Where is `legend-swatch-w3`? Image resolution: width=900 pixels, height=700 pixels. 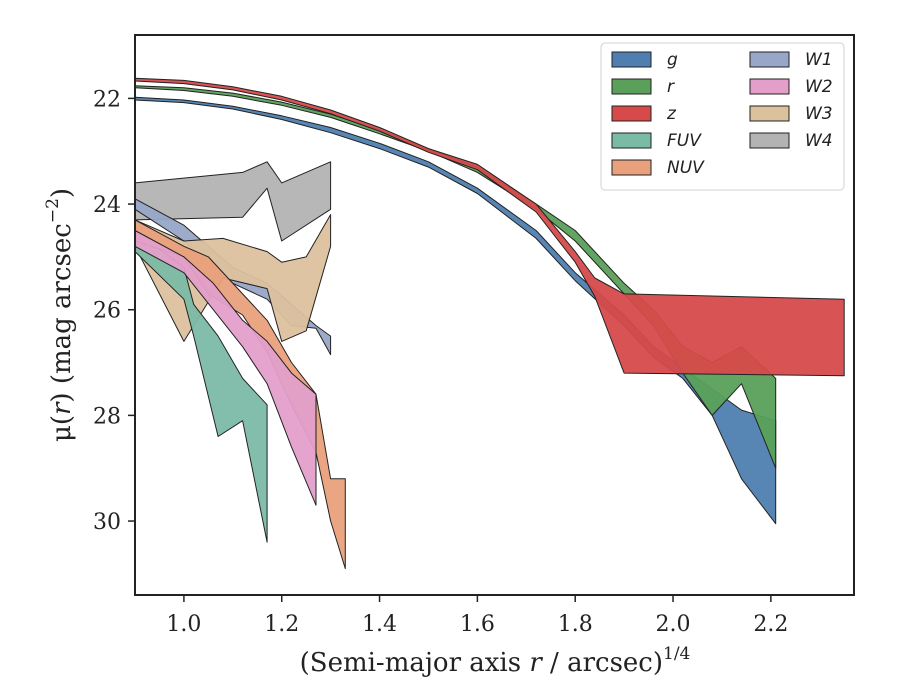
legend-swatch-w3 is located at coordinates (769, 113).